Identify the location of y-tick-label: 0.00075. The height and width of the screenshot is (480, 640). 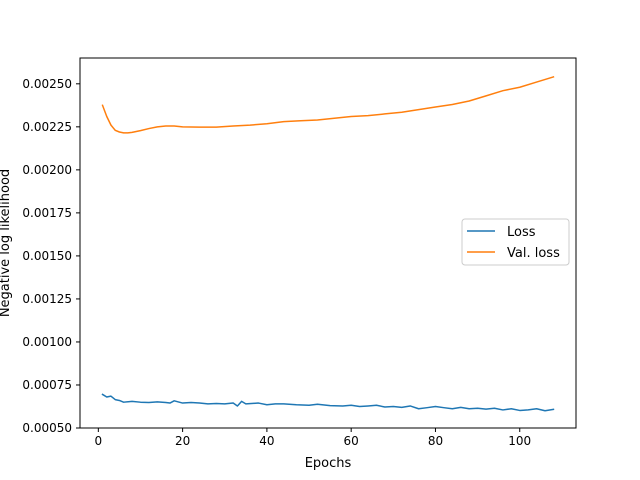
(47, 385).